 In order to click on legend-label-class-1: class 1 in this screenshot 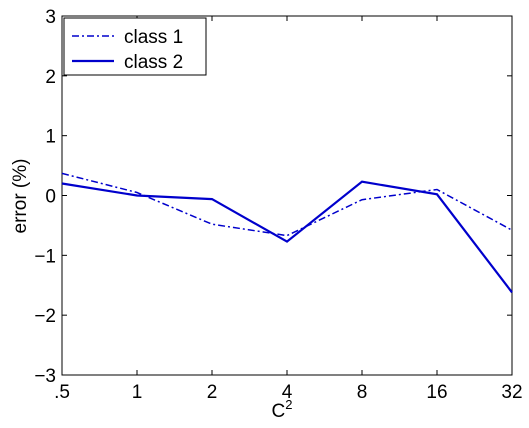, I will do `click(153, 37)`.